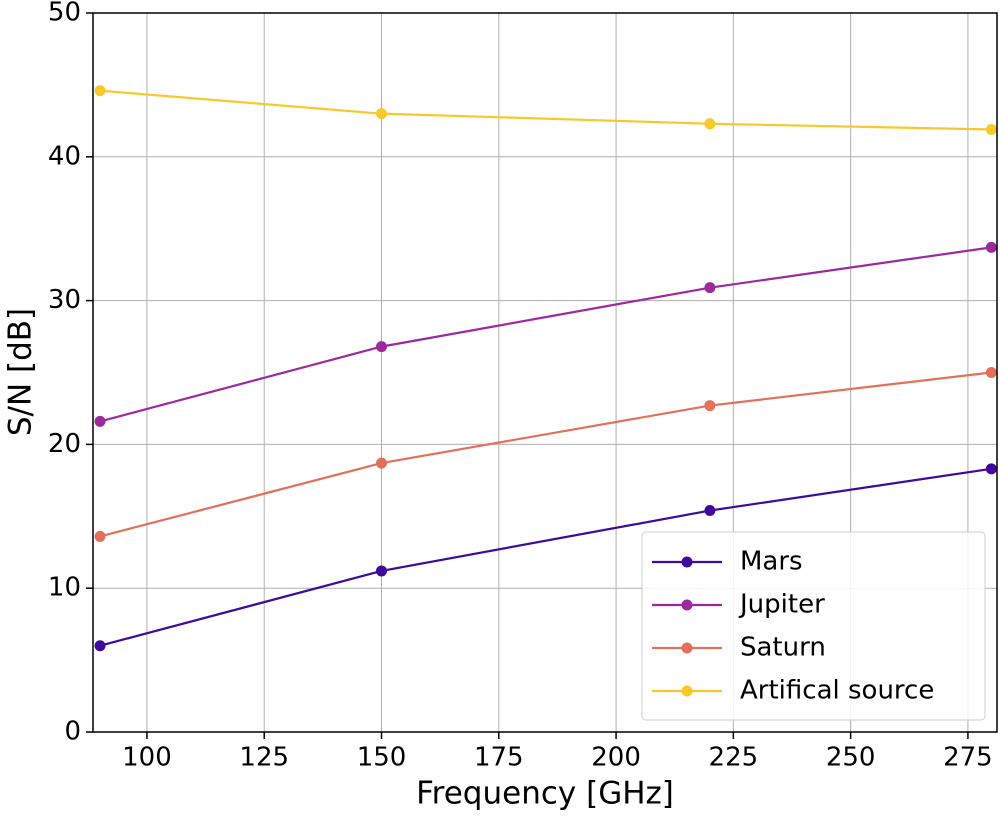 The image size is (1000, 818). What do you see at coordinates (64, 588) in the screenshot?
I see `y-tick-label: 10` at bounding box center [64, 588].